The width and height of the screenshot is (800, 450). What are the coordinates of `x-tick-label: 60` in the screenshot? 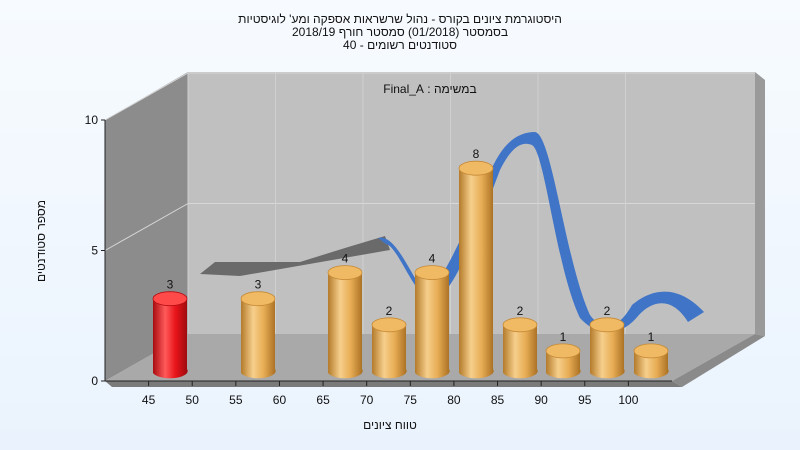 It's located at (280, 400).